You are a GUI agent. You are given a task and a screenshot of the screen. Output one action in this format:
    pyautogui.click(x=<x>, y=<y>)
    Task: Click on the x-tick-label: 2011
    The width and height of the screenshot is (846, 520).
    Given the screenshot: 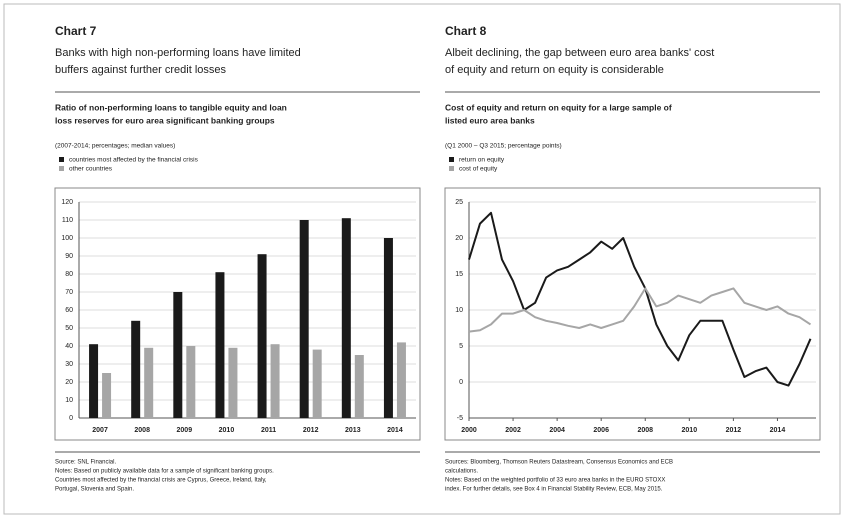 What is the action you would take?
    pyautogui.click(x=268, y=430)
    